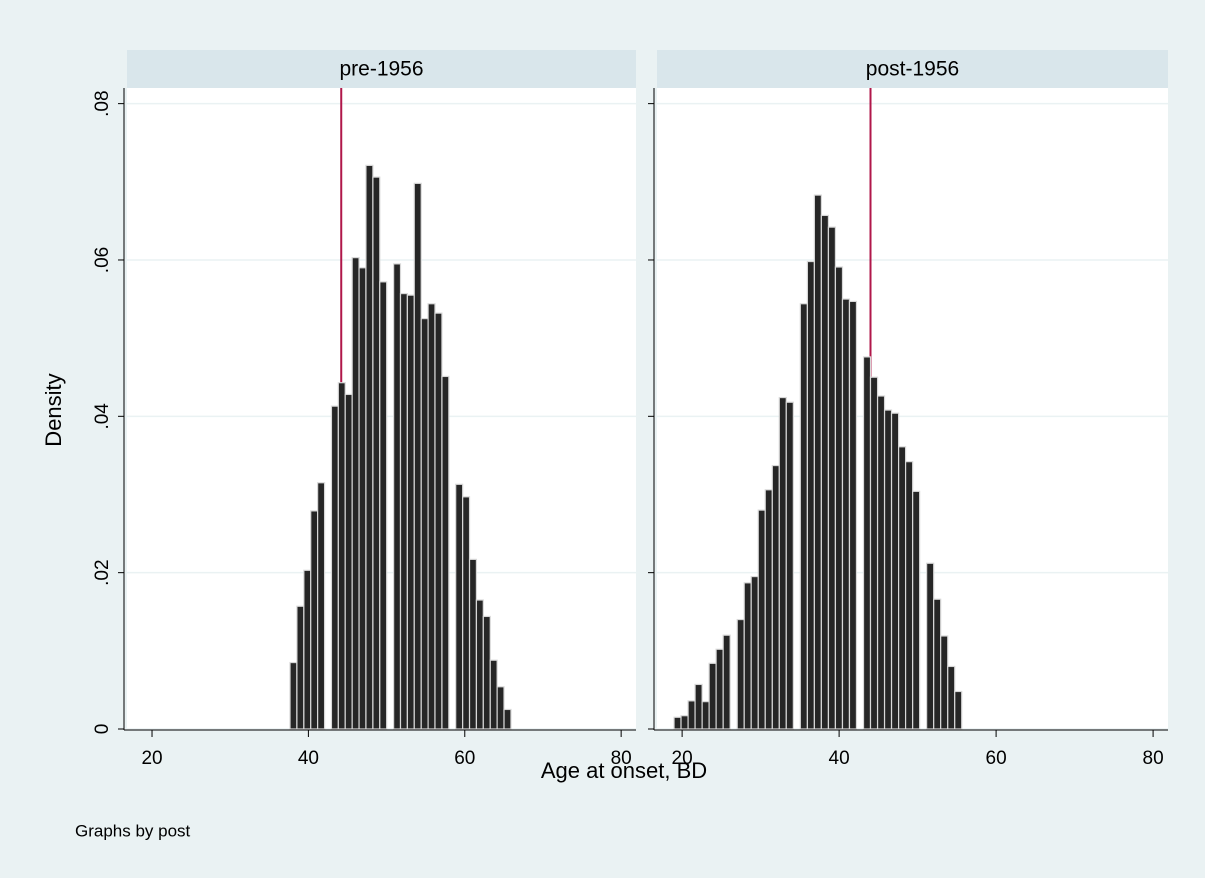 This screenshot has height=878, width=1205. I want to click on y-tick-label: .06, so click(102, 260).